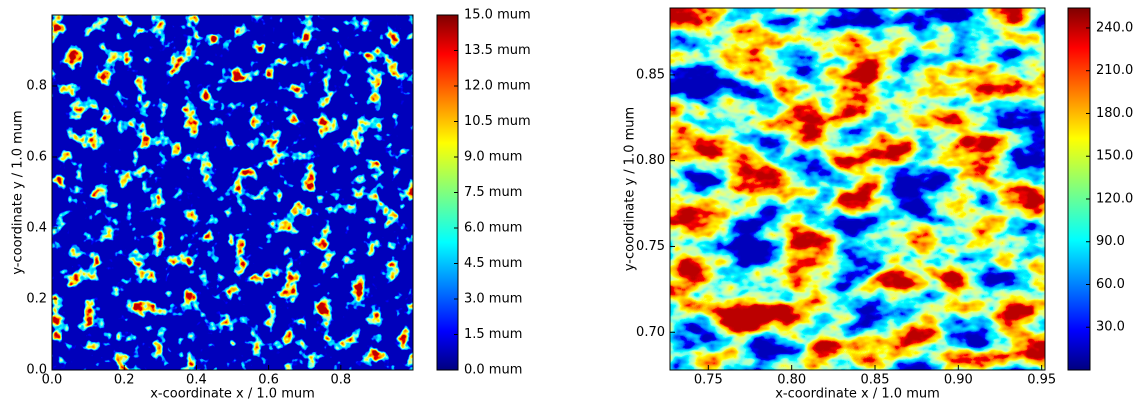 The width and height of the screenshot is (1136, 404). What do you see at coordinates (650, 246) in the screenshot?
I see `y-tick-label: 0.75` at bounding box center [650, 246].